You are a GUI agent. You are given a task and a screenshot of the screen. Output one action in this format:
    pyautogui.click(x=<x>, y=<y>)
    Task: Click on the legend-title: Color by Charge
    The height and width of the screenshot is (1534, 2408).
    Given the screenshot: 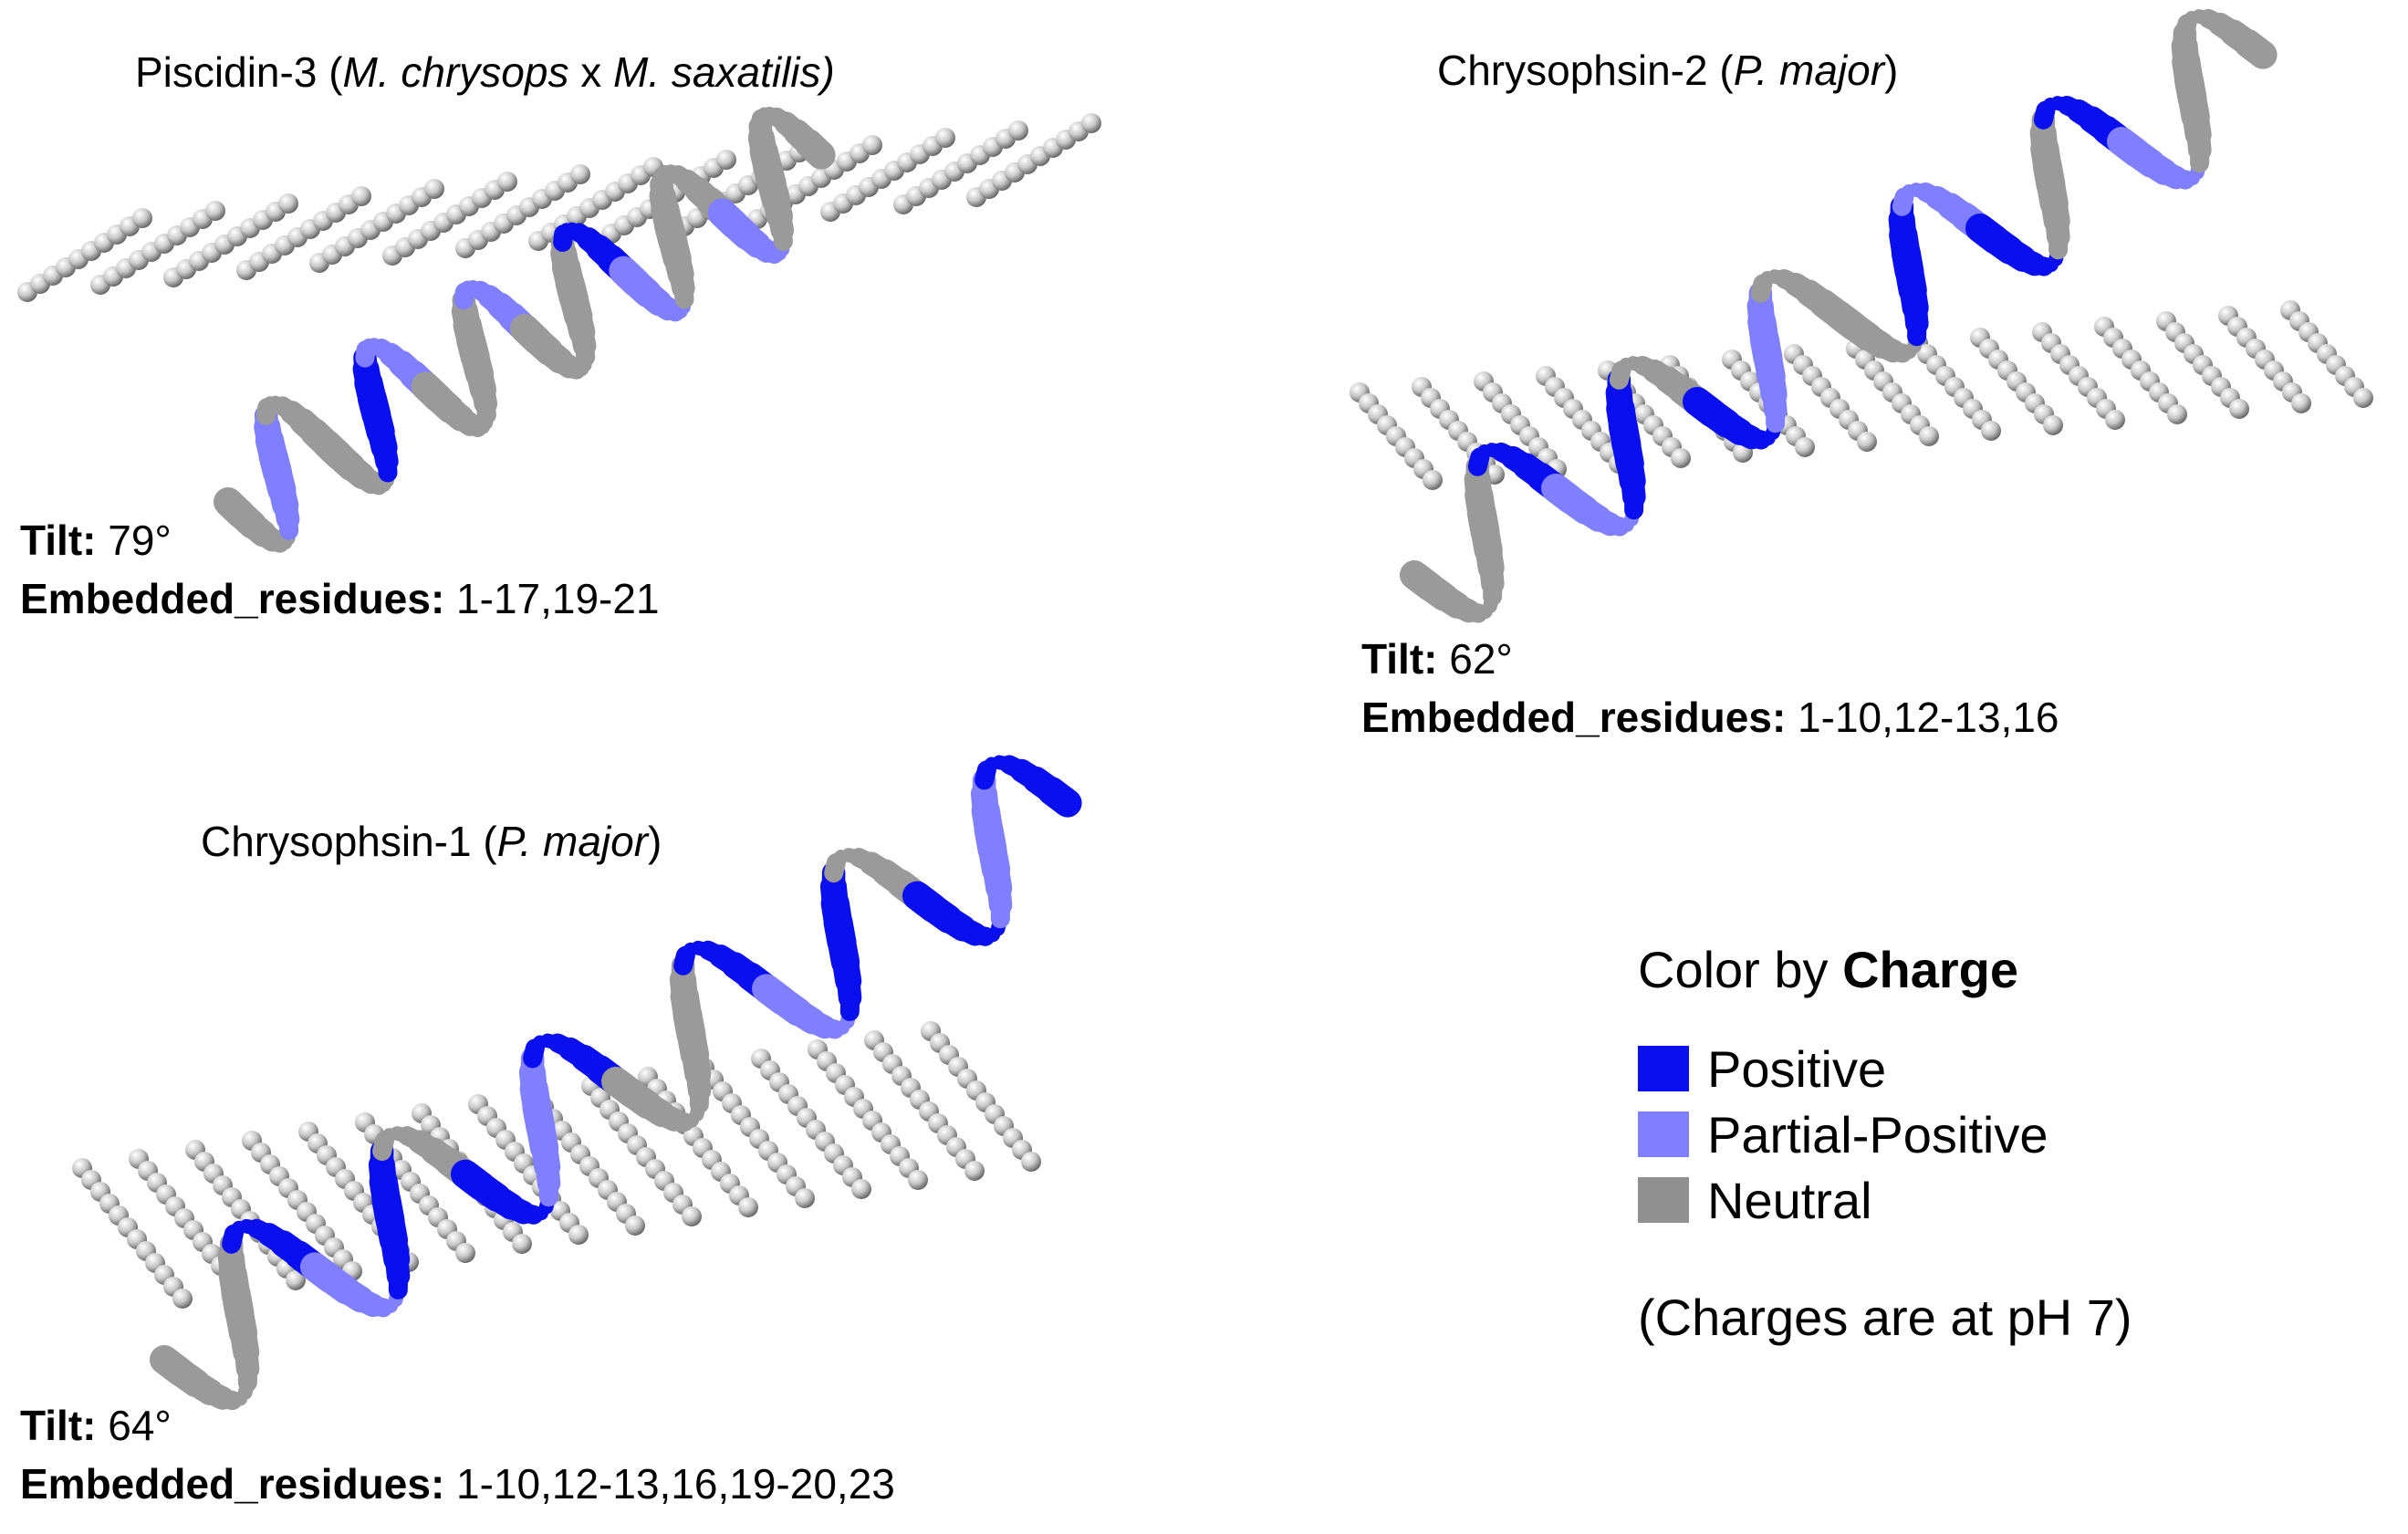 What is the action you would take?
    pyautogui.click(x=1885, y=969)
    